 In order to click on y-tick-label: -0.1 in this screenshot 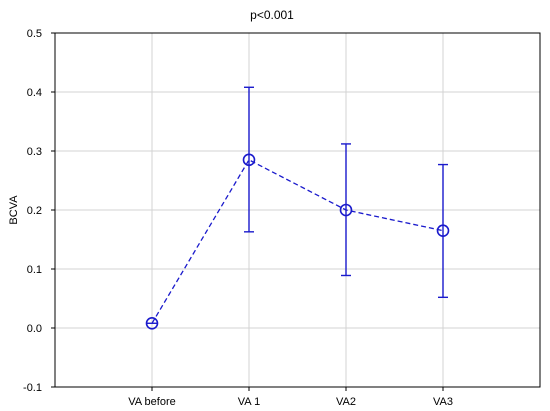, I will do `click(32, 388)`.